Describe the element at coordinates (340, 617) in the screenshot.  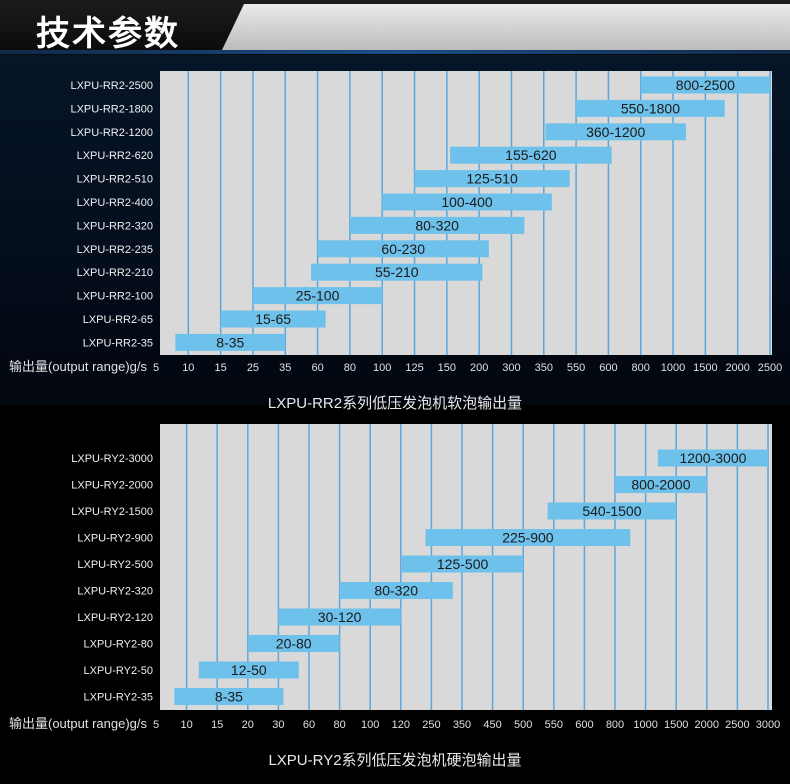
I see `range-bar-label: 30-120` at that location.